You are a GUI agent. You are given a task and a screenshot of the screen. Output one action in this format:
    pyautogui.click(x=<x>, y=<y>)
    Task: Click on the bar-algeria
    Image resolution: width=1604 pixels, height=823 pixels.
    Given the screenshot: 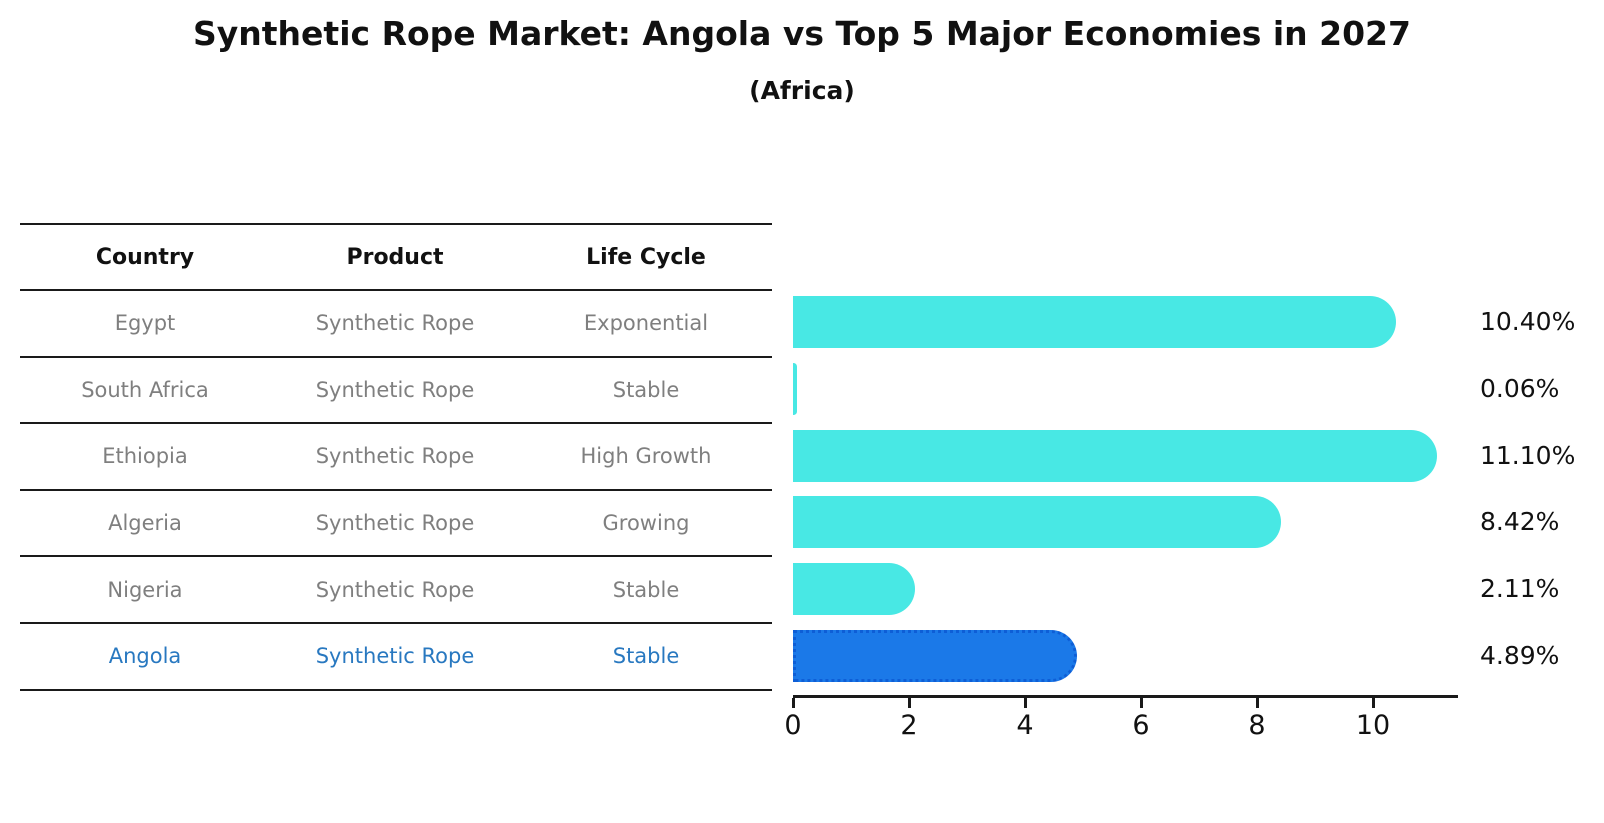 What is the action you would take?
    pyautogui.click(x=1037, y=522)
    